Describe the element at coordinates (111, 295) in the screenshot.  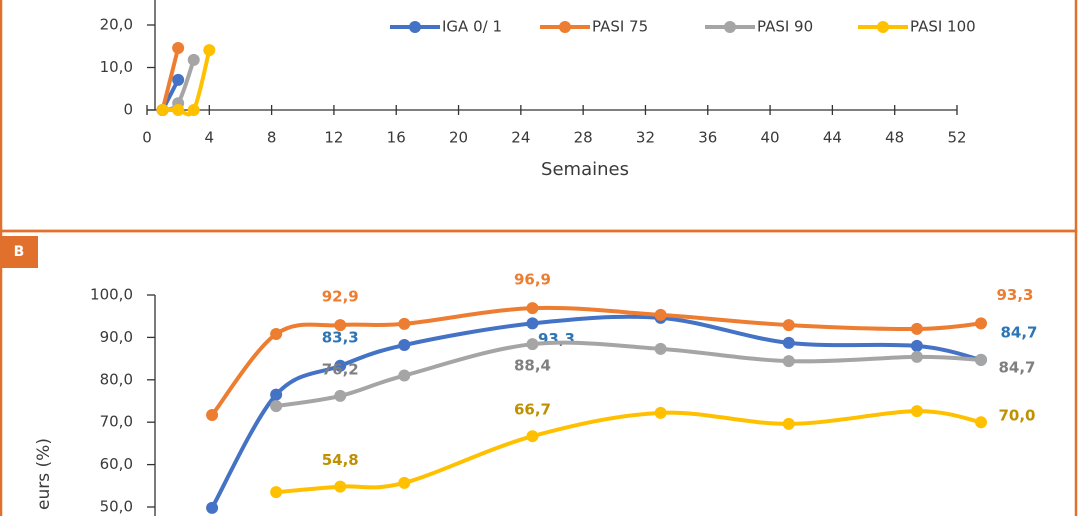
I see `y-tick-label: 100,0` at that location.